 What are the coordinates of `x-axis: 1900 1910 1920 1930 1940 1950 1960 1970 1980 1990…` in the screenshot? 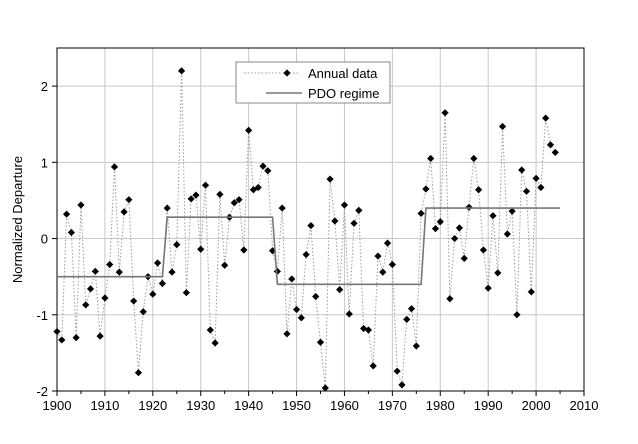 It's located at (321, 402).